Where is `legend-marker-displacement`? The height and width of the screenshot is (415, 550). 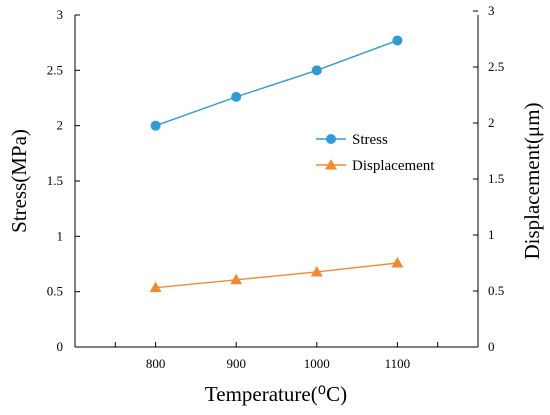 legend-marker-displacement is located at coordinates (331, 164).